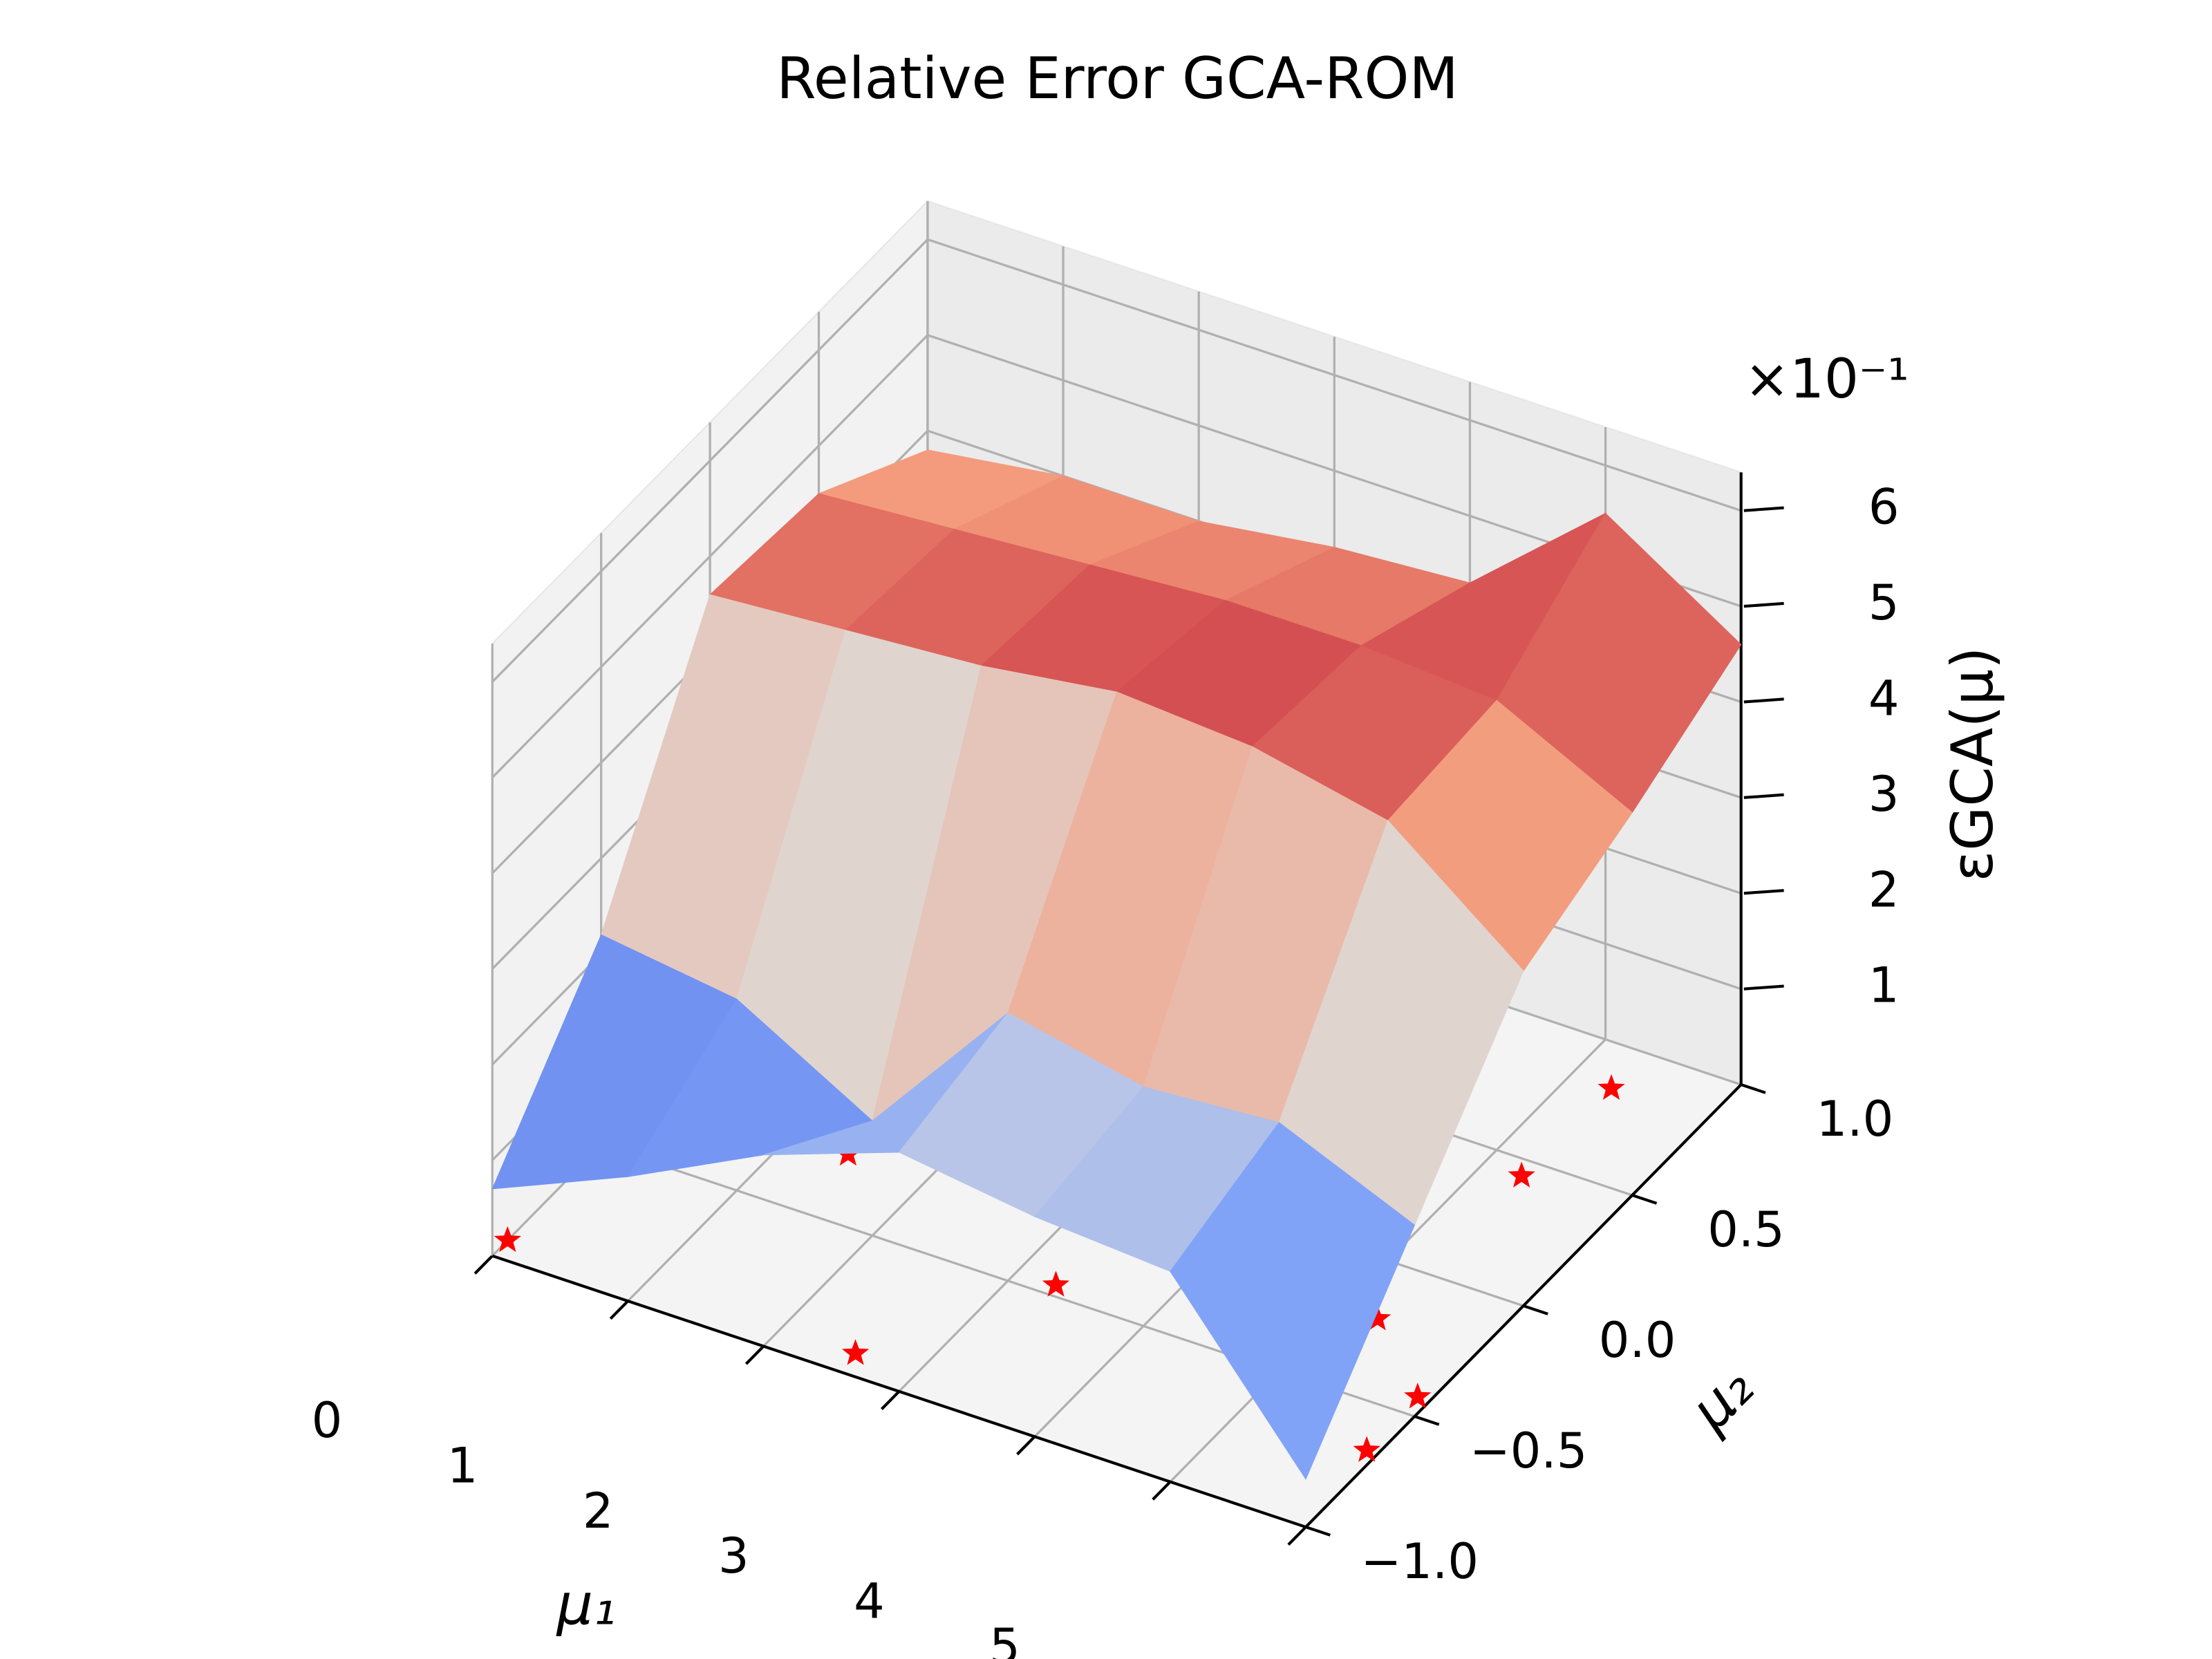 This screenshot has height=1659, width=2212. What do you see at coordinates (1721, 1399) in the screenshot?
I see `y-axis-label: μ₂` at bounding box center [1721, 1399].